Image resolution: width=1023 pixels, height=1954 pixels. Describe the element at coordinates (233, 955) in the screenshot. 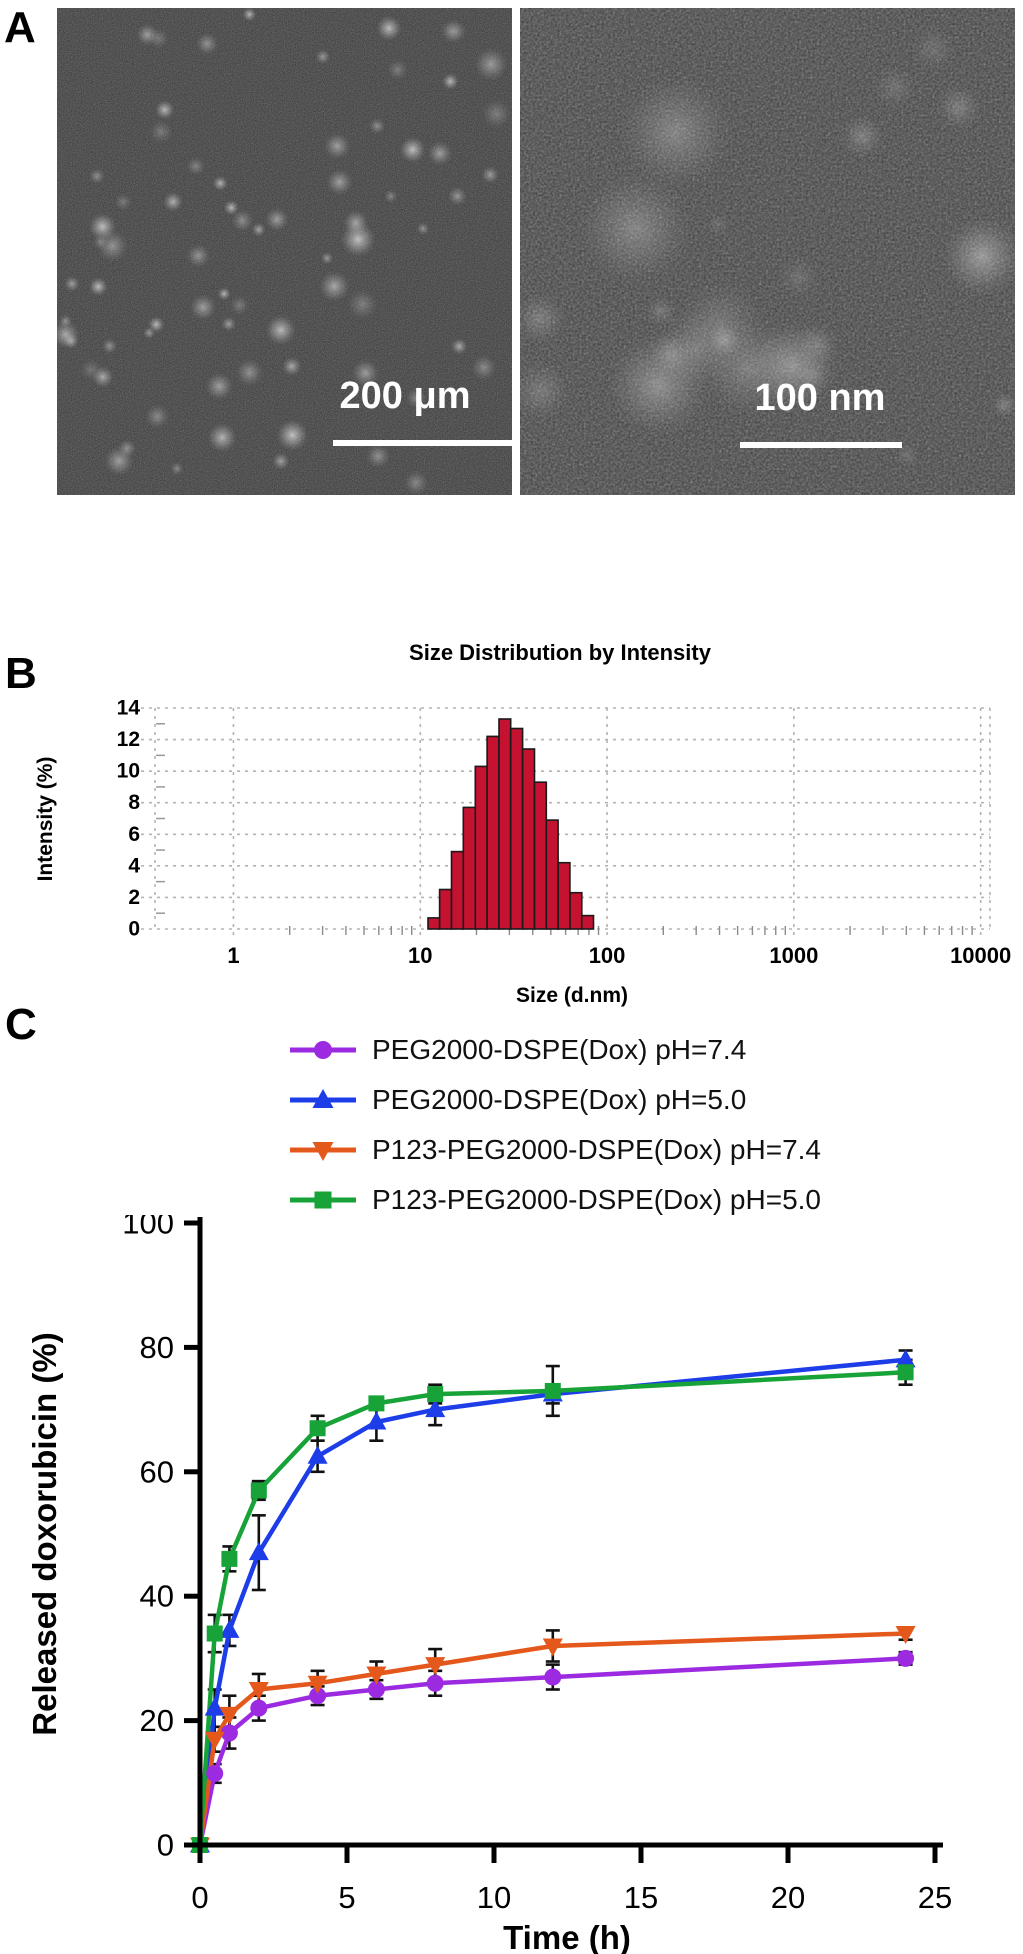

I see `x-tick-label: 1` at that location.